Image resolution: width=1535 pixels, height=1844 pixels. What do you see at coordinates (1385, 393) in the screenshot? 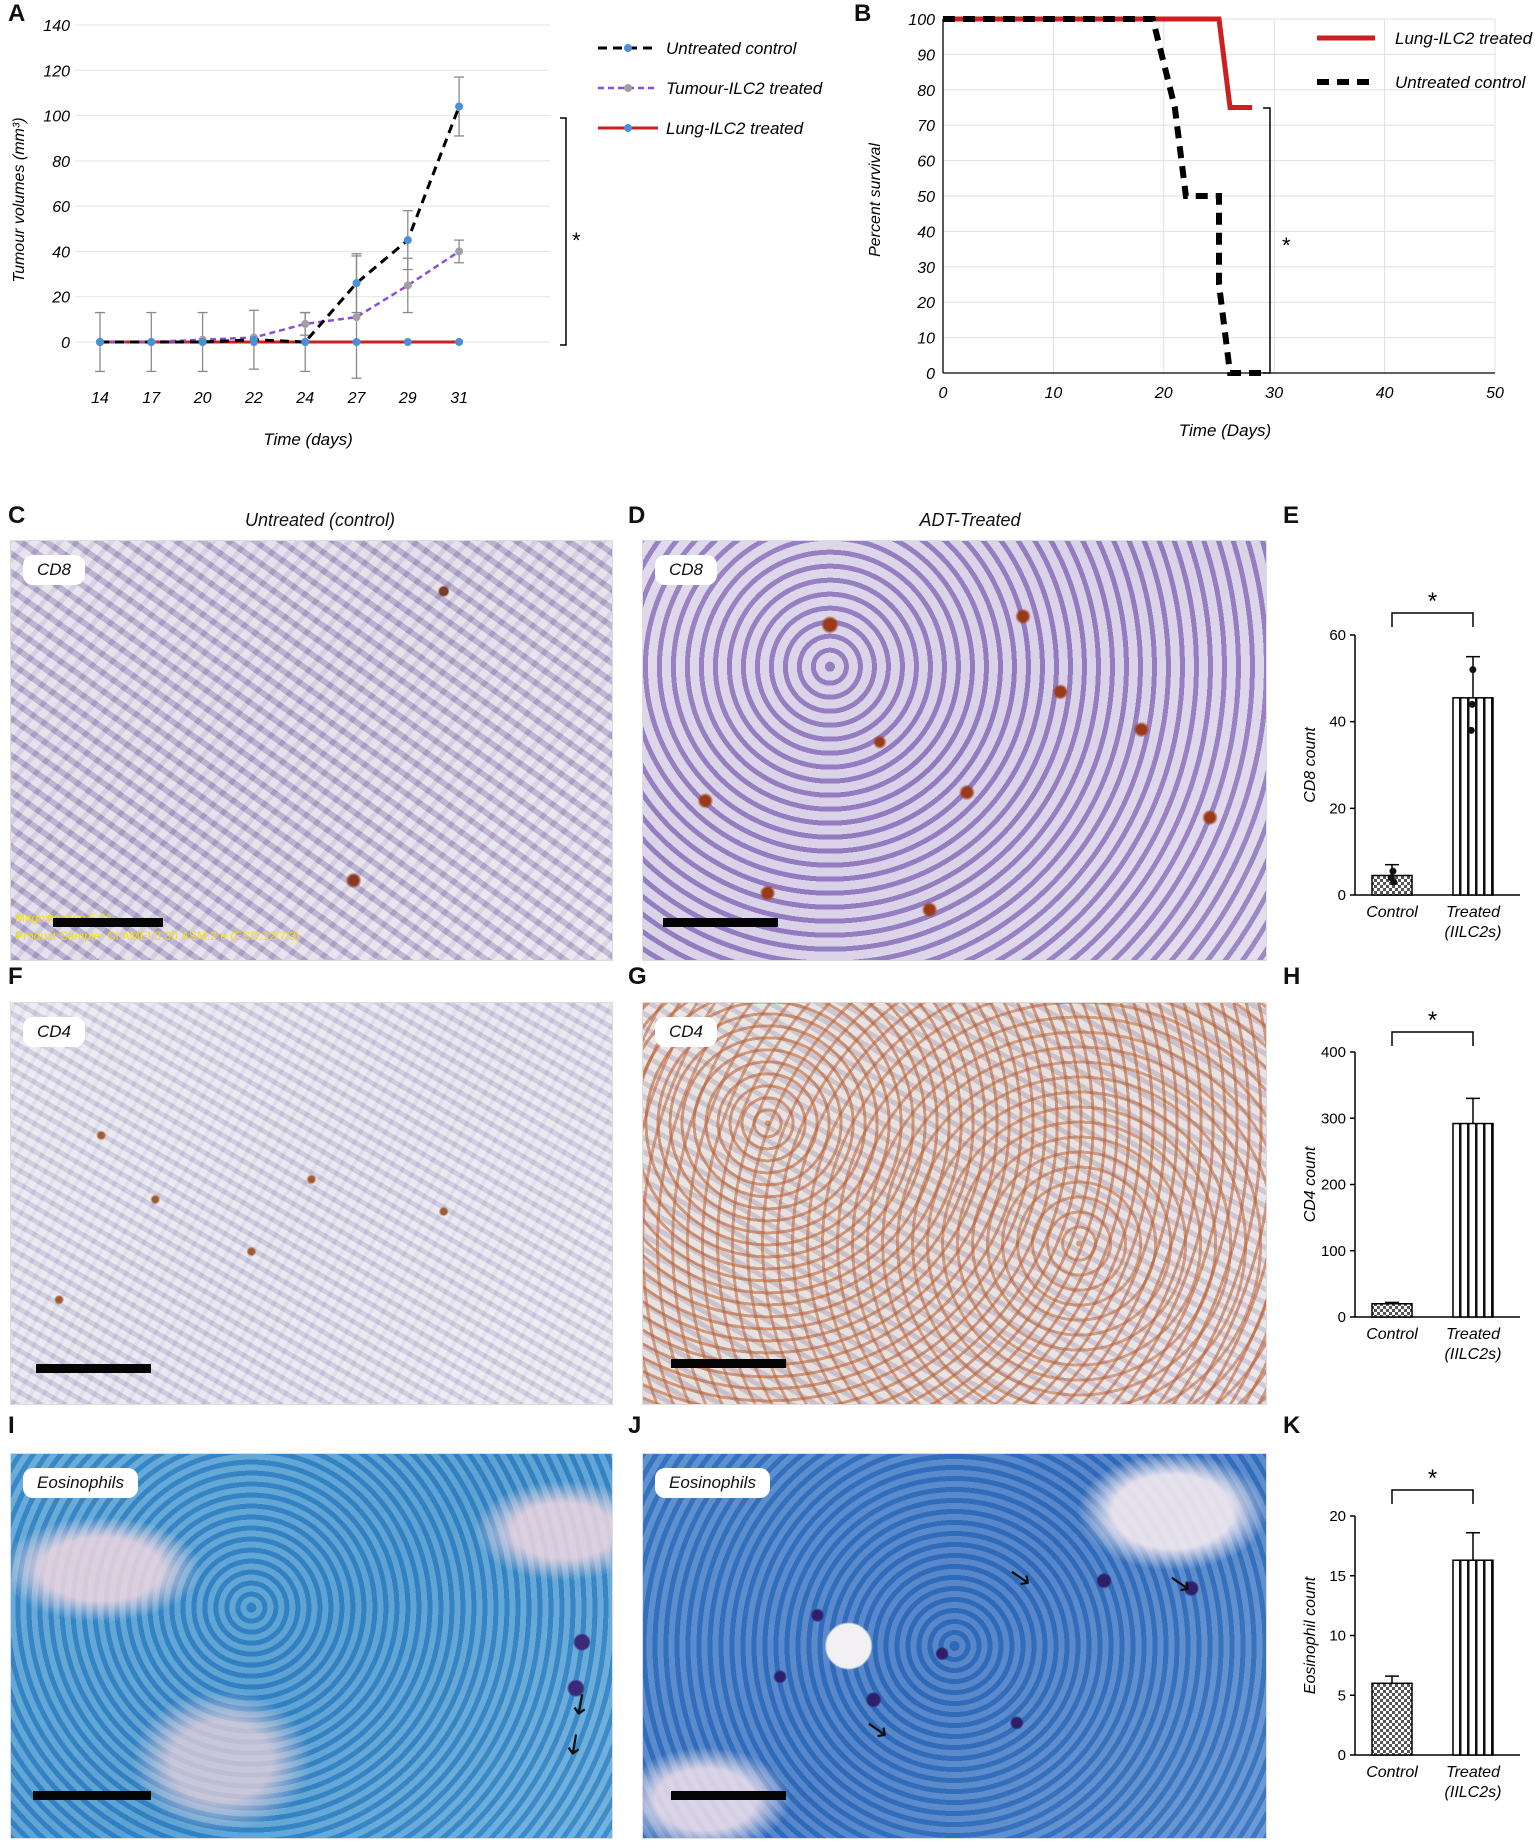
I see `x-tick-label: 40` at bounding box center [1385, 393].